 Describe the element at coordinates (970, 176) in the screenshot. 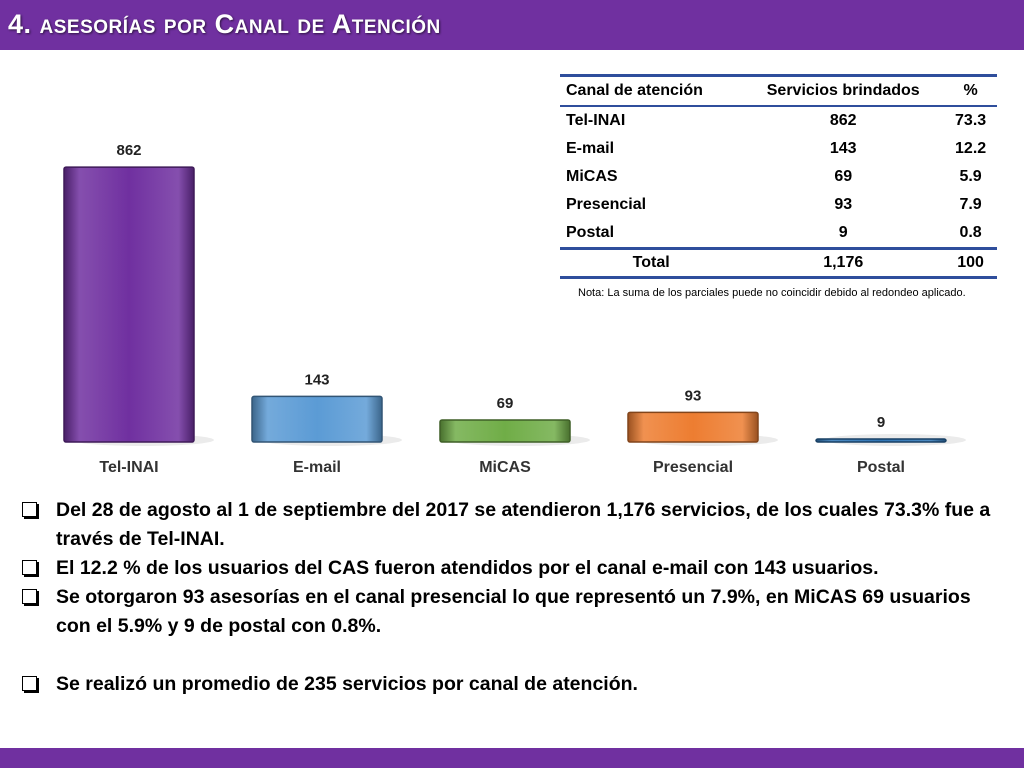

I see `table-cell-percent: 5.9` at that location.